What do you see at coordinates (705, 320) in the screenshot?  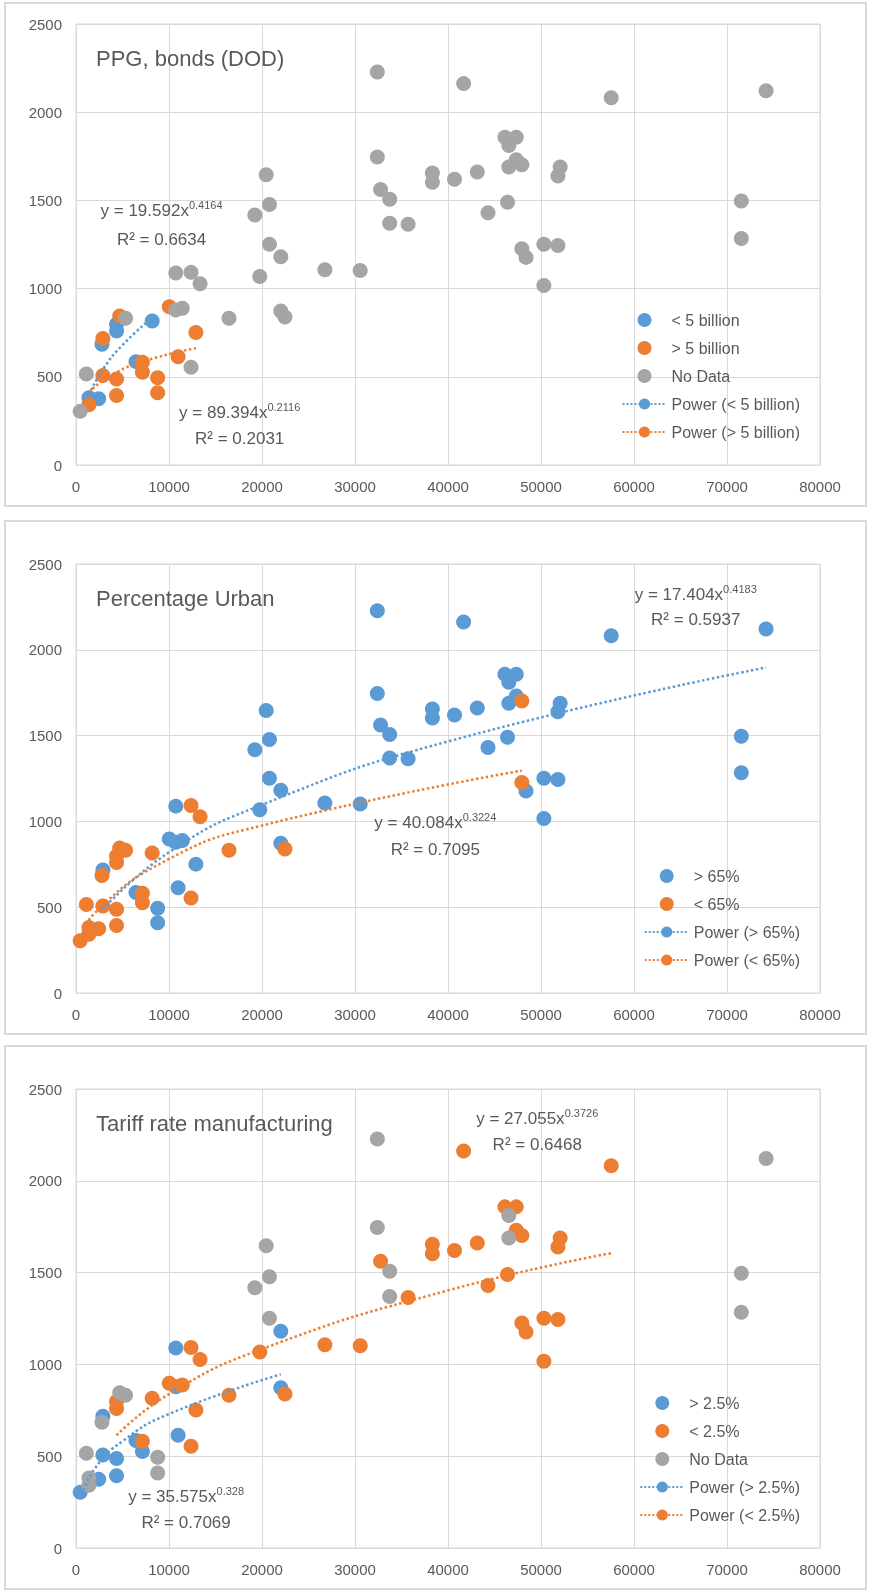 I see `legend-label: < 5 billion` at bounding box center [705, 320].